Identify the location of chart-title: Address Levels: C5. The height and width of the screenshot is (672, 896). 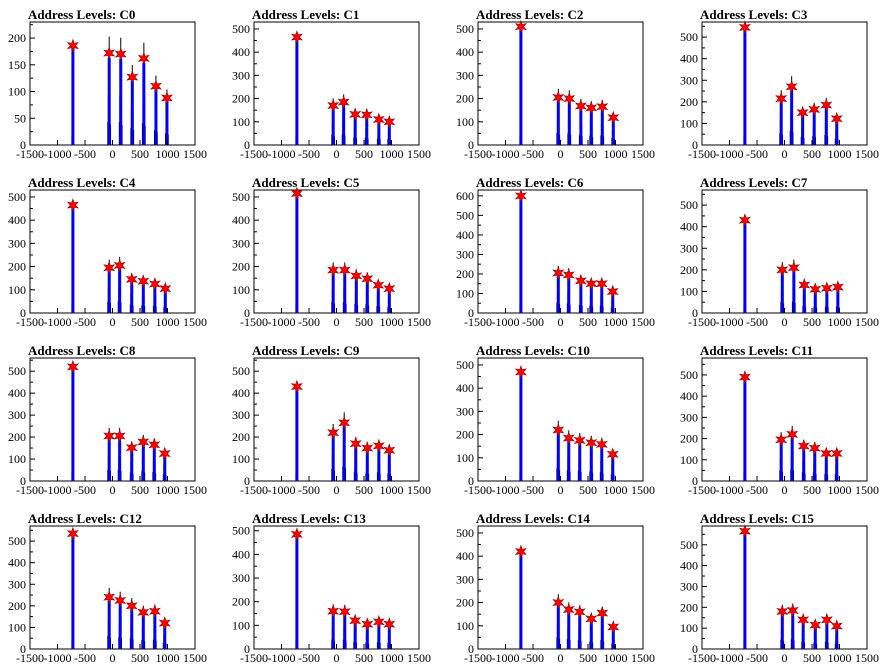
(306, 182).